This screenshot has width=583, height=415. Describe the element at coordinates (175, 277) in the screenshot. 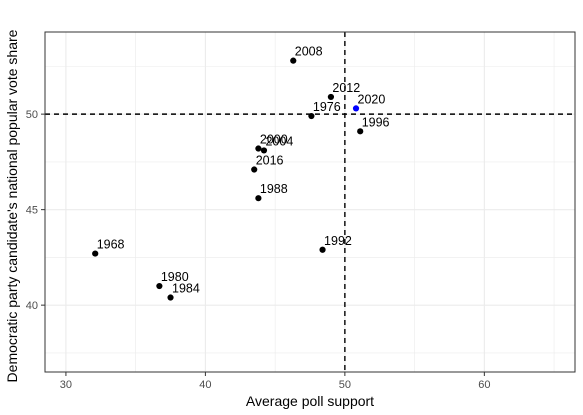

I see `point-label-1980: 1980` at that location.